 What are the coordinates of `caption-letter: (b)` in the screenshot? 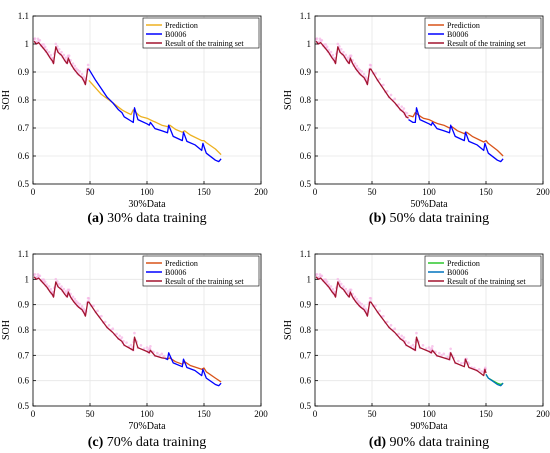 It's located at (377, 218).